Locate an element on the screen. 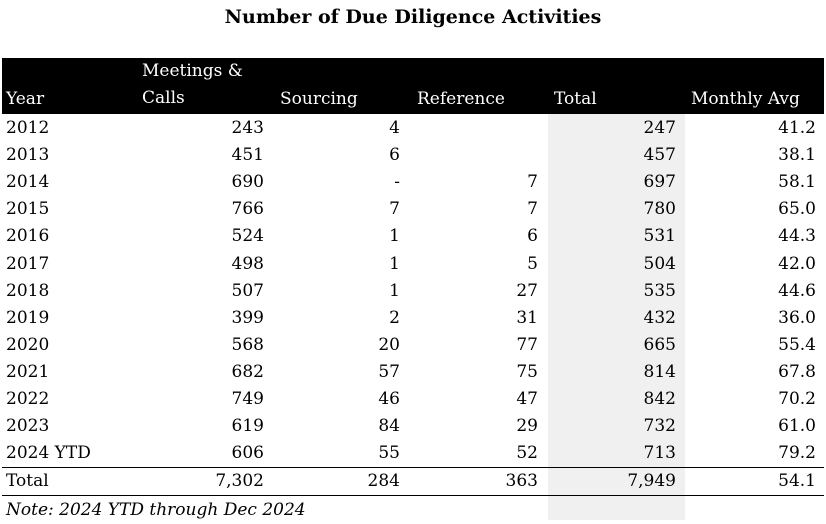  table-row: 2024 YTD 606 55 52 713 79.2 is located at coordinates (413, 453).